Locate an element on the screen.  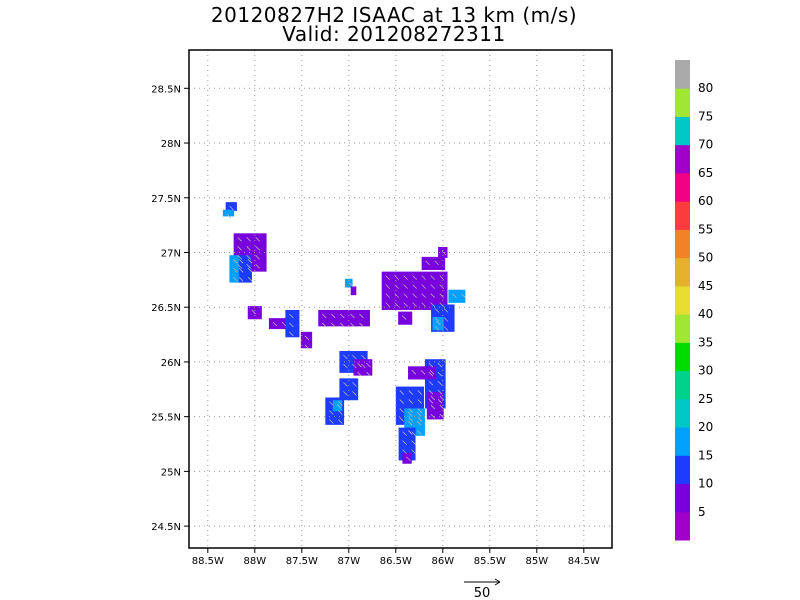
colorbar: 5 10 15 20 25 30 35 40 45 50 55 60 65 70 75 80 is located at coordinates (694, 300).